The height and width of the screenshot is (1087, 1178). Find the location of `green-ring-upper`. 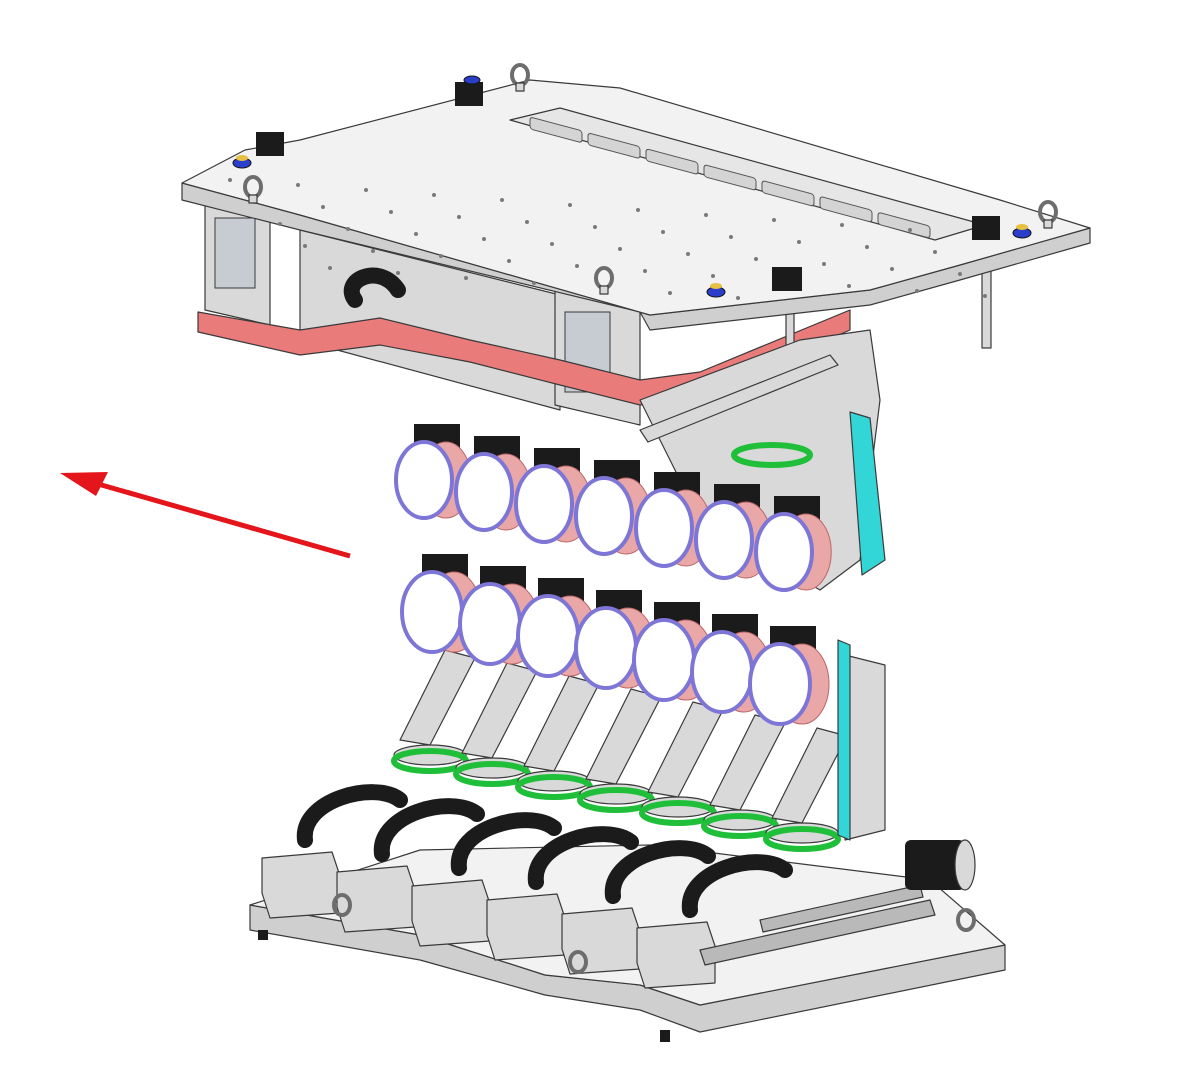

green-ring-upper is located at coordinates (772, 455).